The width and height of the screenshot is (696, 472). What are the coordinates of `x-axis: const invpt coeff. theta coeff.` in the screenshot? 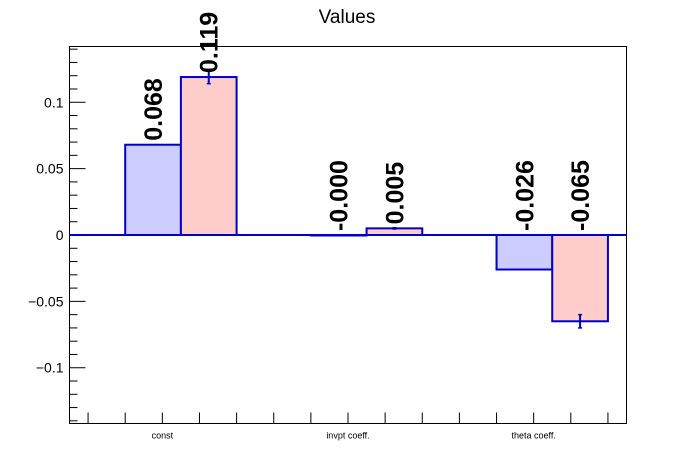 It's located at (348, 426).